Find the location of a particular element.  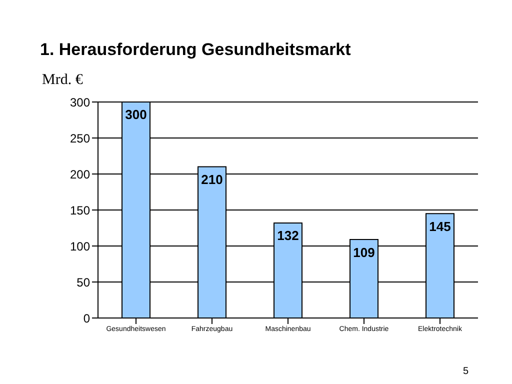

y-tick-label: 0 is located at coordinates (86, 318).